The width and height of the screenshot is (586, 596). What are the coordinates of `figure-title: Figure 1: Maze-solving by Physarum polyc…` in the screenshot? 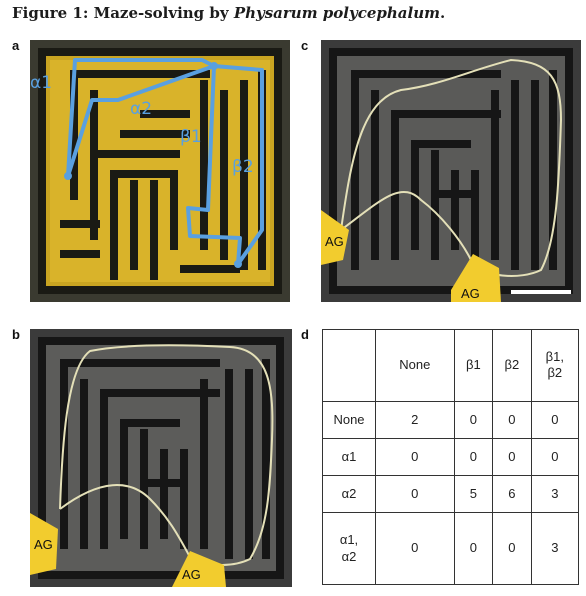 It's located at (228, 13).